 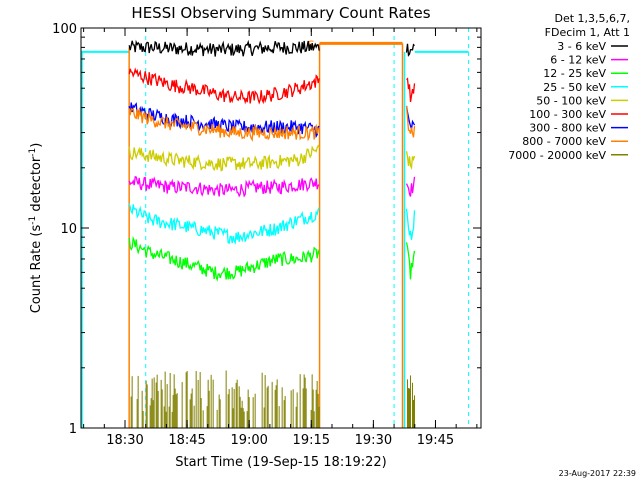 I want to click on x-axis-label: Start Time (19-Sep-15 18:19:22), so click(x=280, y=462).